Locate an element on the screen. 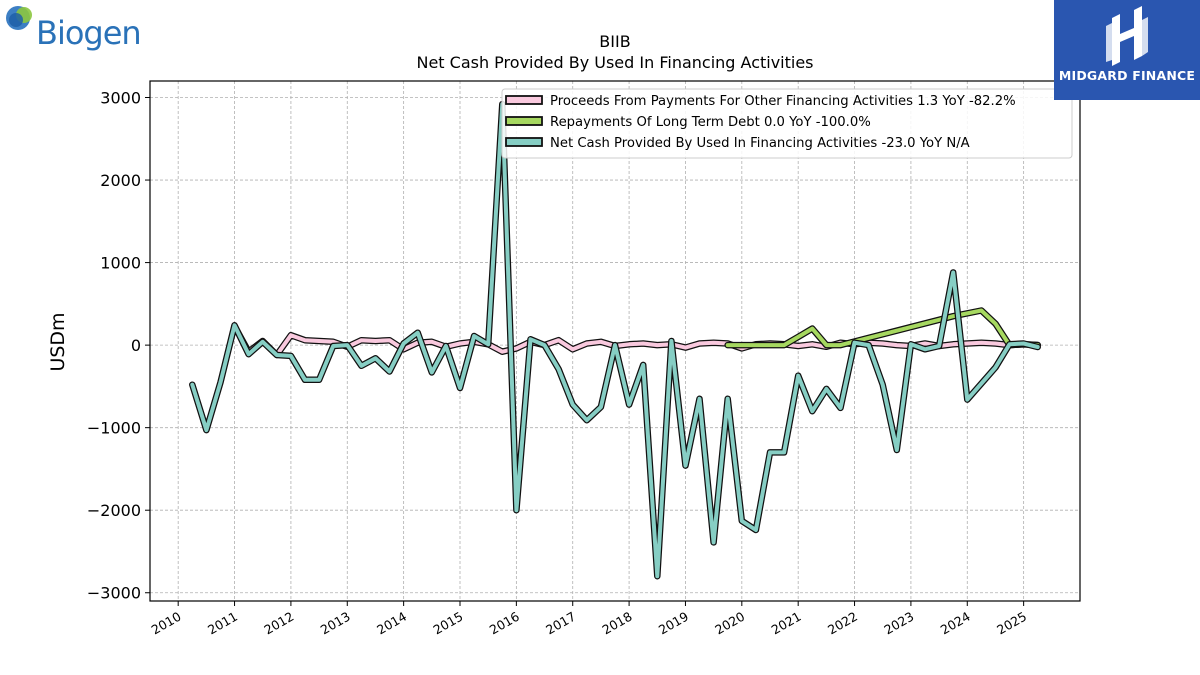  y-axis-label: USDm is located at coordinates (58, 341).